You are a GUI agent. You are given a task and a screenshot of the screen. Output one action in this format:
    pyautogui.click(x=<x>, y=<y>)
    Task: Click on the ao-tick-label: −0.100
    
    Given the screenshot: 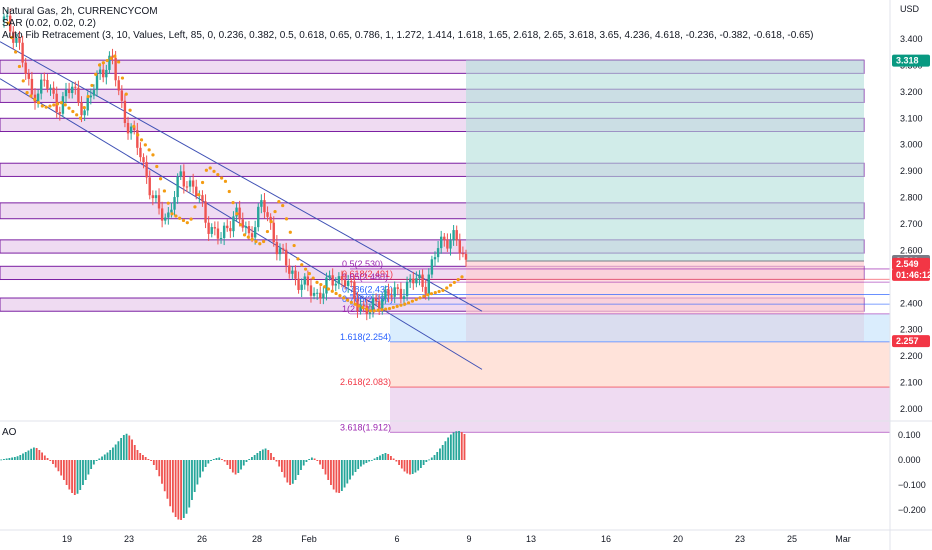 What is the action you would take?
    pyautogui.click(x=912, y=485)
    